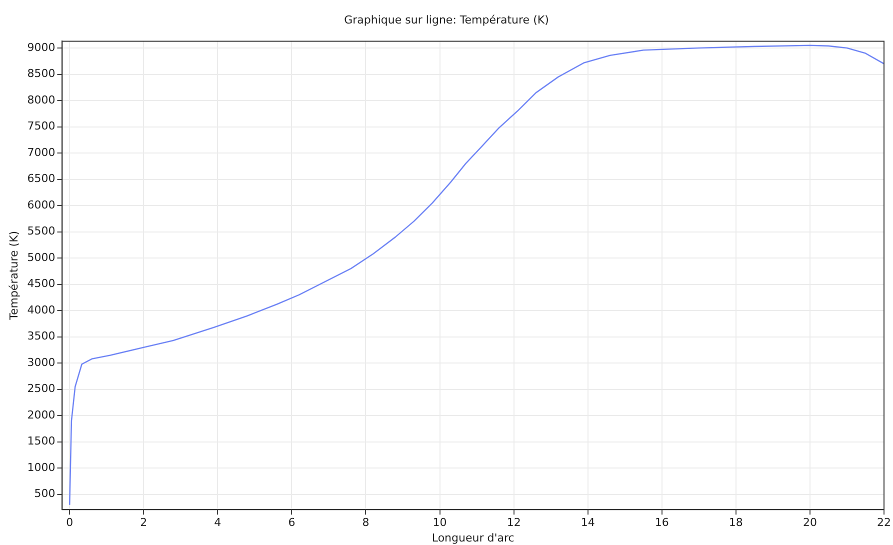 This screenshot has width=893, height=545. Describe the element at coordinates (41, 152) in the screenshot. I see `y-tick-label: 7000` at that location.